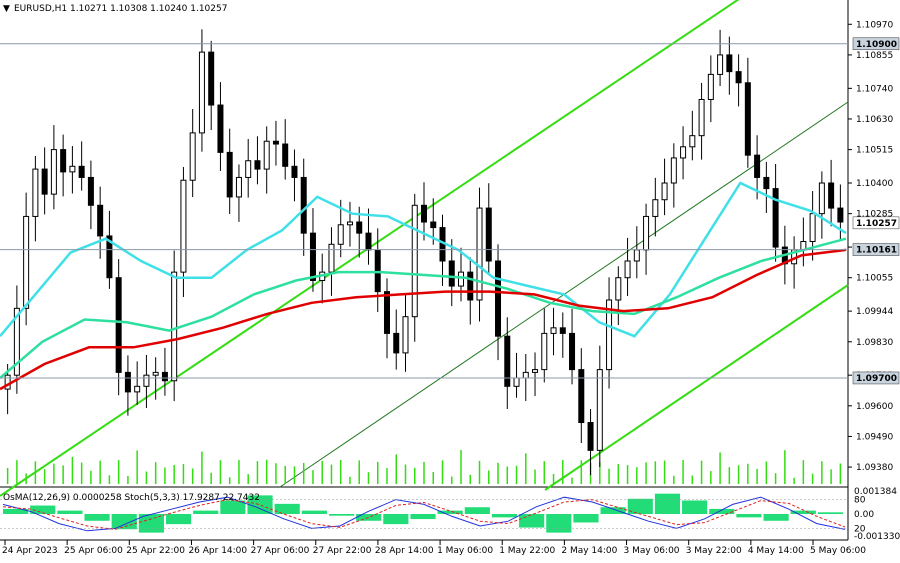 The image size is (900, 563). What do you see at coordinates (424, 467) in the screenshot?
I see `volume-bars` at bounding box center [424, 467].